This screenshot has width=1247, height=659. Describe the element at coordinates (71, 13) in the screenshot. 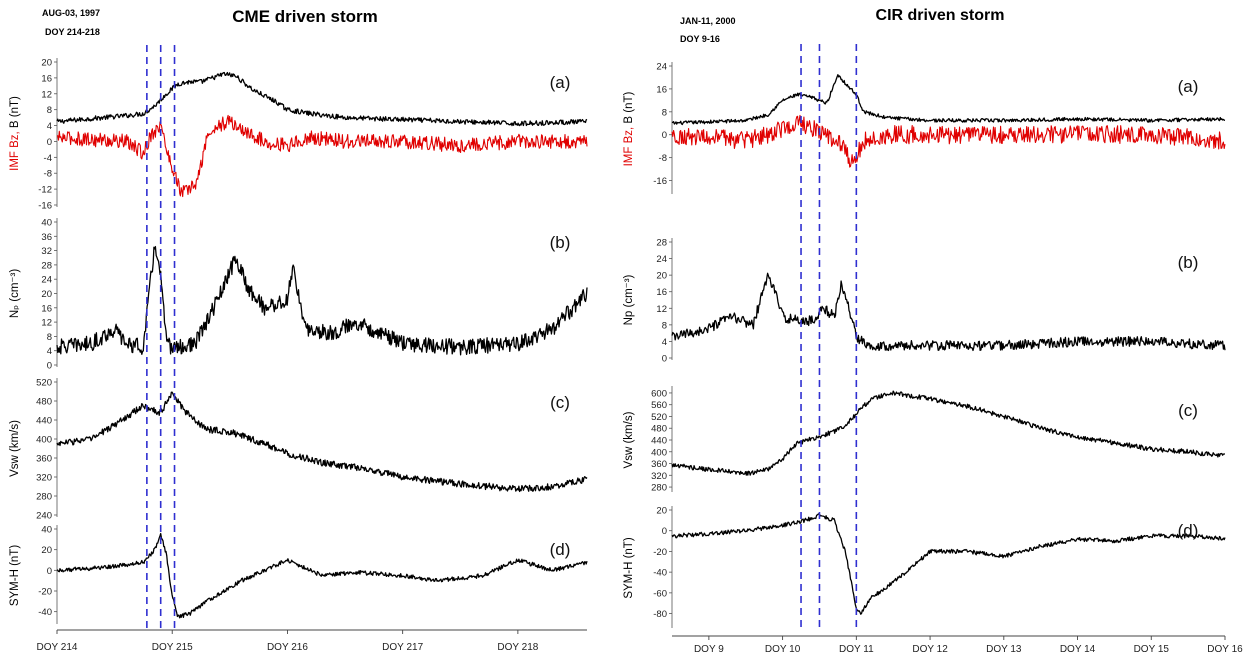

I see `cme-date-label: AUG-03, 1997` at that location.